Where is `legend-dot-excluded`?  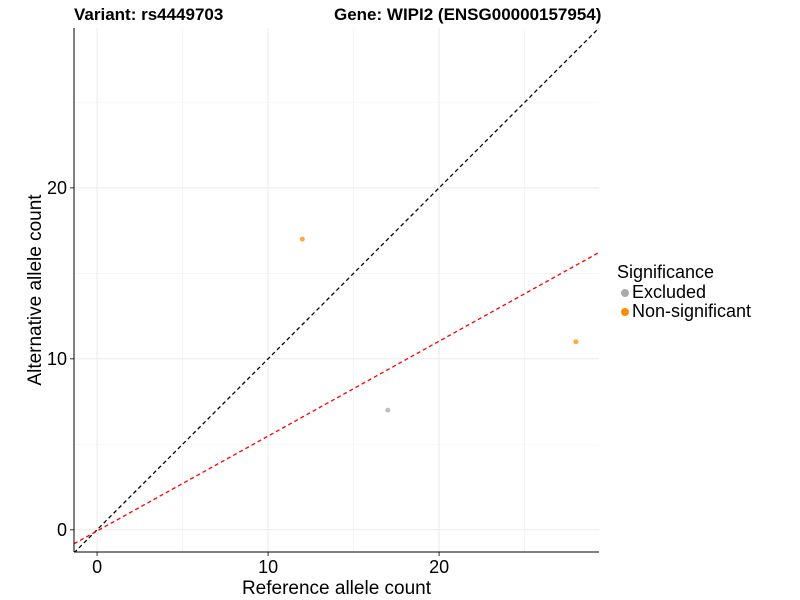 legend-dot-excluded is located at coordinates (625, 292).